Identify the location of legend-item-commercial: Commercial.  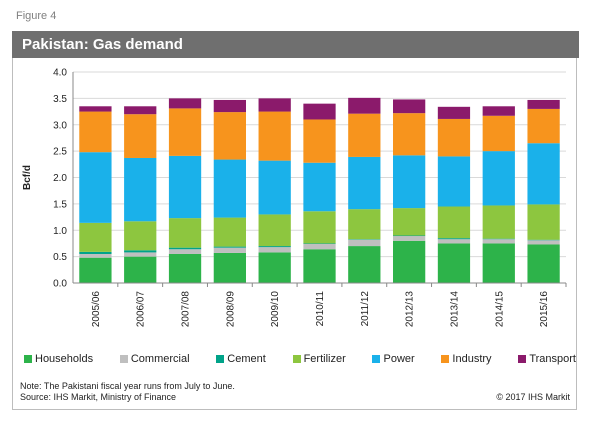
(154, 359).